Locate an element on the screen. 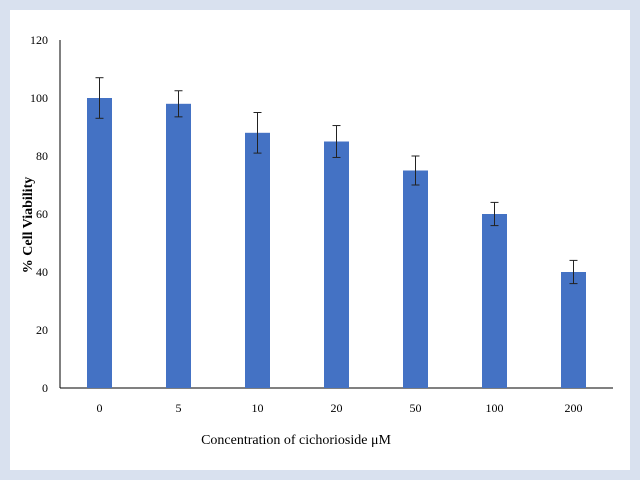 The width and height of the screenshot is (640, 480). x-tick-label: 200 is located at coordinates (574, 408).